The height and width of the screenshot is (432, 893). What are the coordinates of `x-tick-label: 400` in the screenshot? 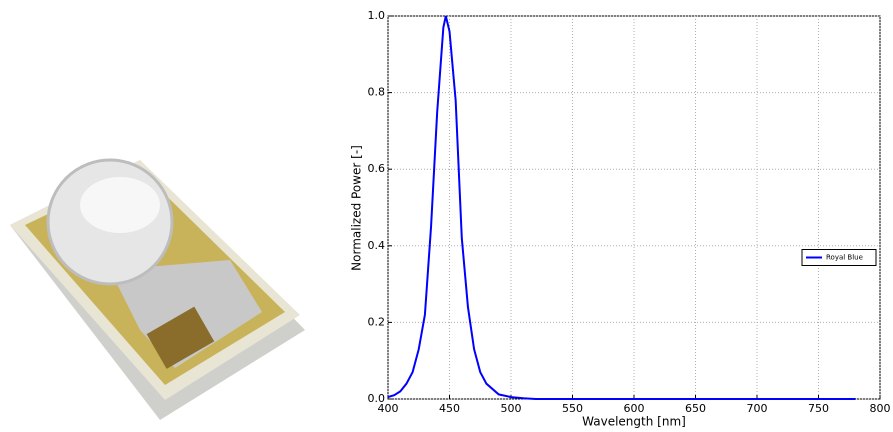 It's located at (388, 408).